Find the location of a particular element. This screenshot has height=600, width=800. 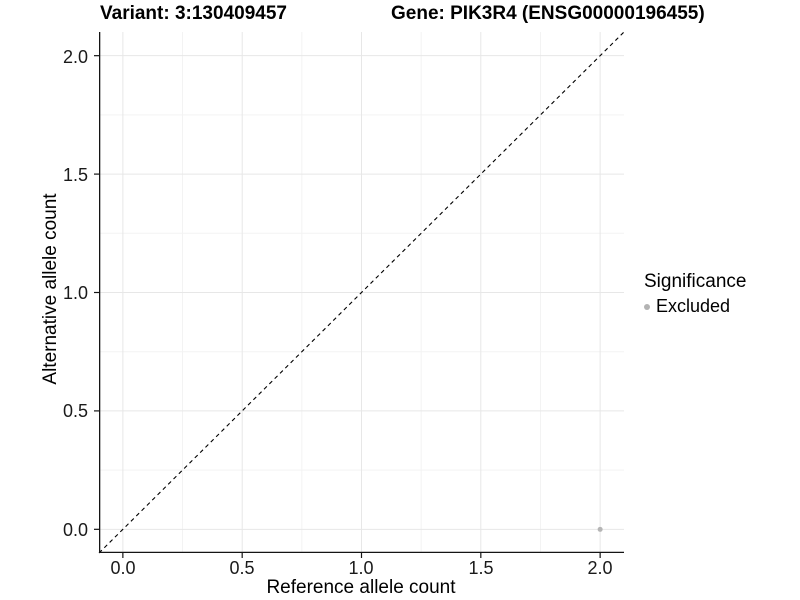

x-tick-label: 1.5 is located at coordinates (481, 568).